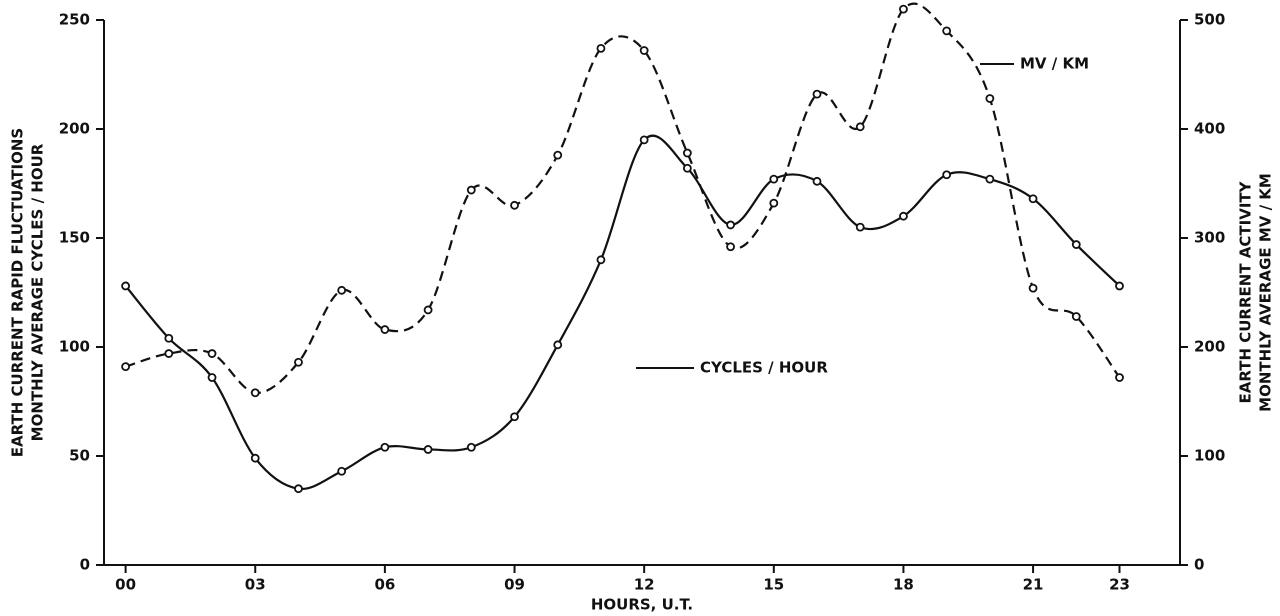 The image size is (1280, 616). Describe the element at coordinates (1119, 585) in the screenshot. I see `x-tick-label: 23` at that location.